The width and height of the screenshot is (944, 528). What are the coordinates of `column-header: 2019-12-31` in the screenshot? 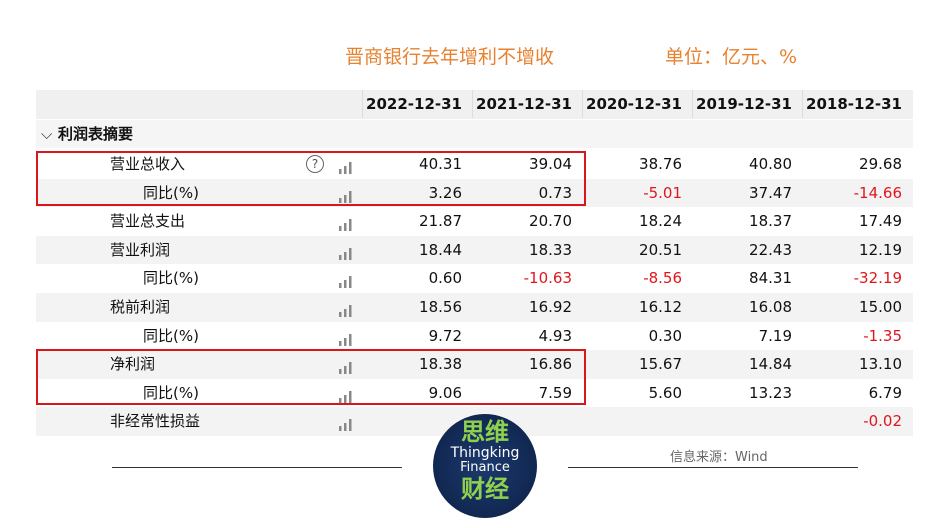 It's located at (747, 104).